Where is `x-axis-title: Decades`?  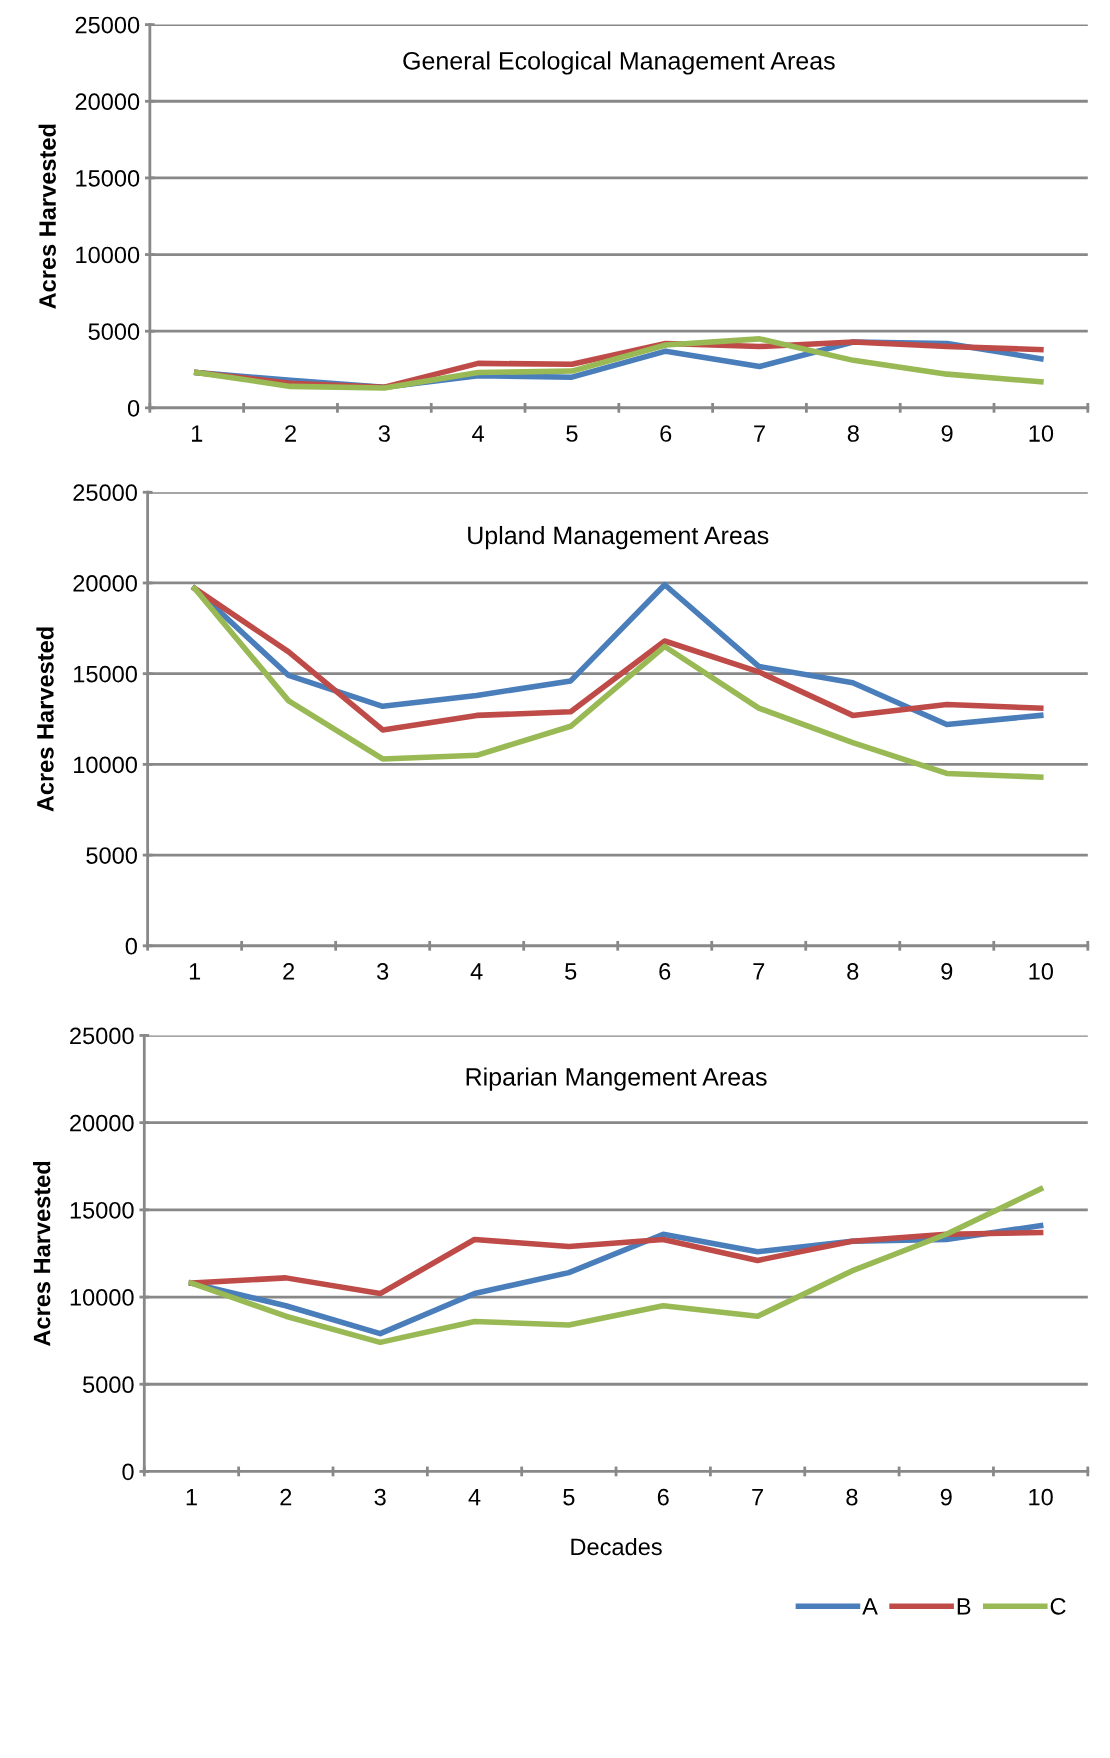
x-axis-title: Decades is located at coordinates (616, 1546).